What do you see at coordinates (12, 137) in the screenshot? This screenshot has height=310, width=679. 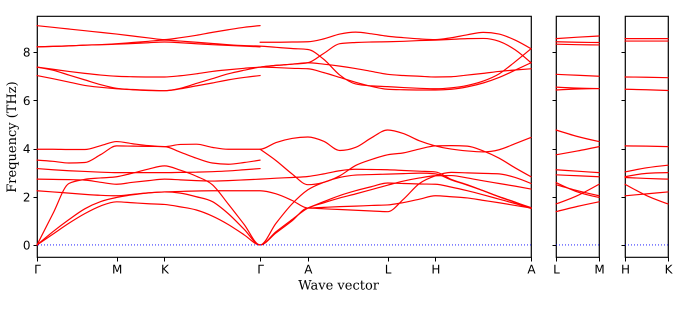 I see `y-axis-title: Frequency (THz)` at bounding box center [12, 137].